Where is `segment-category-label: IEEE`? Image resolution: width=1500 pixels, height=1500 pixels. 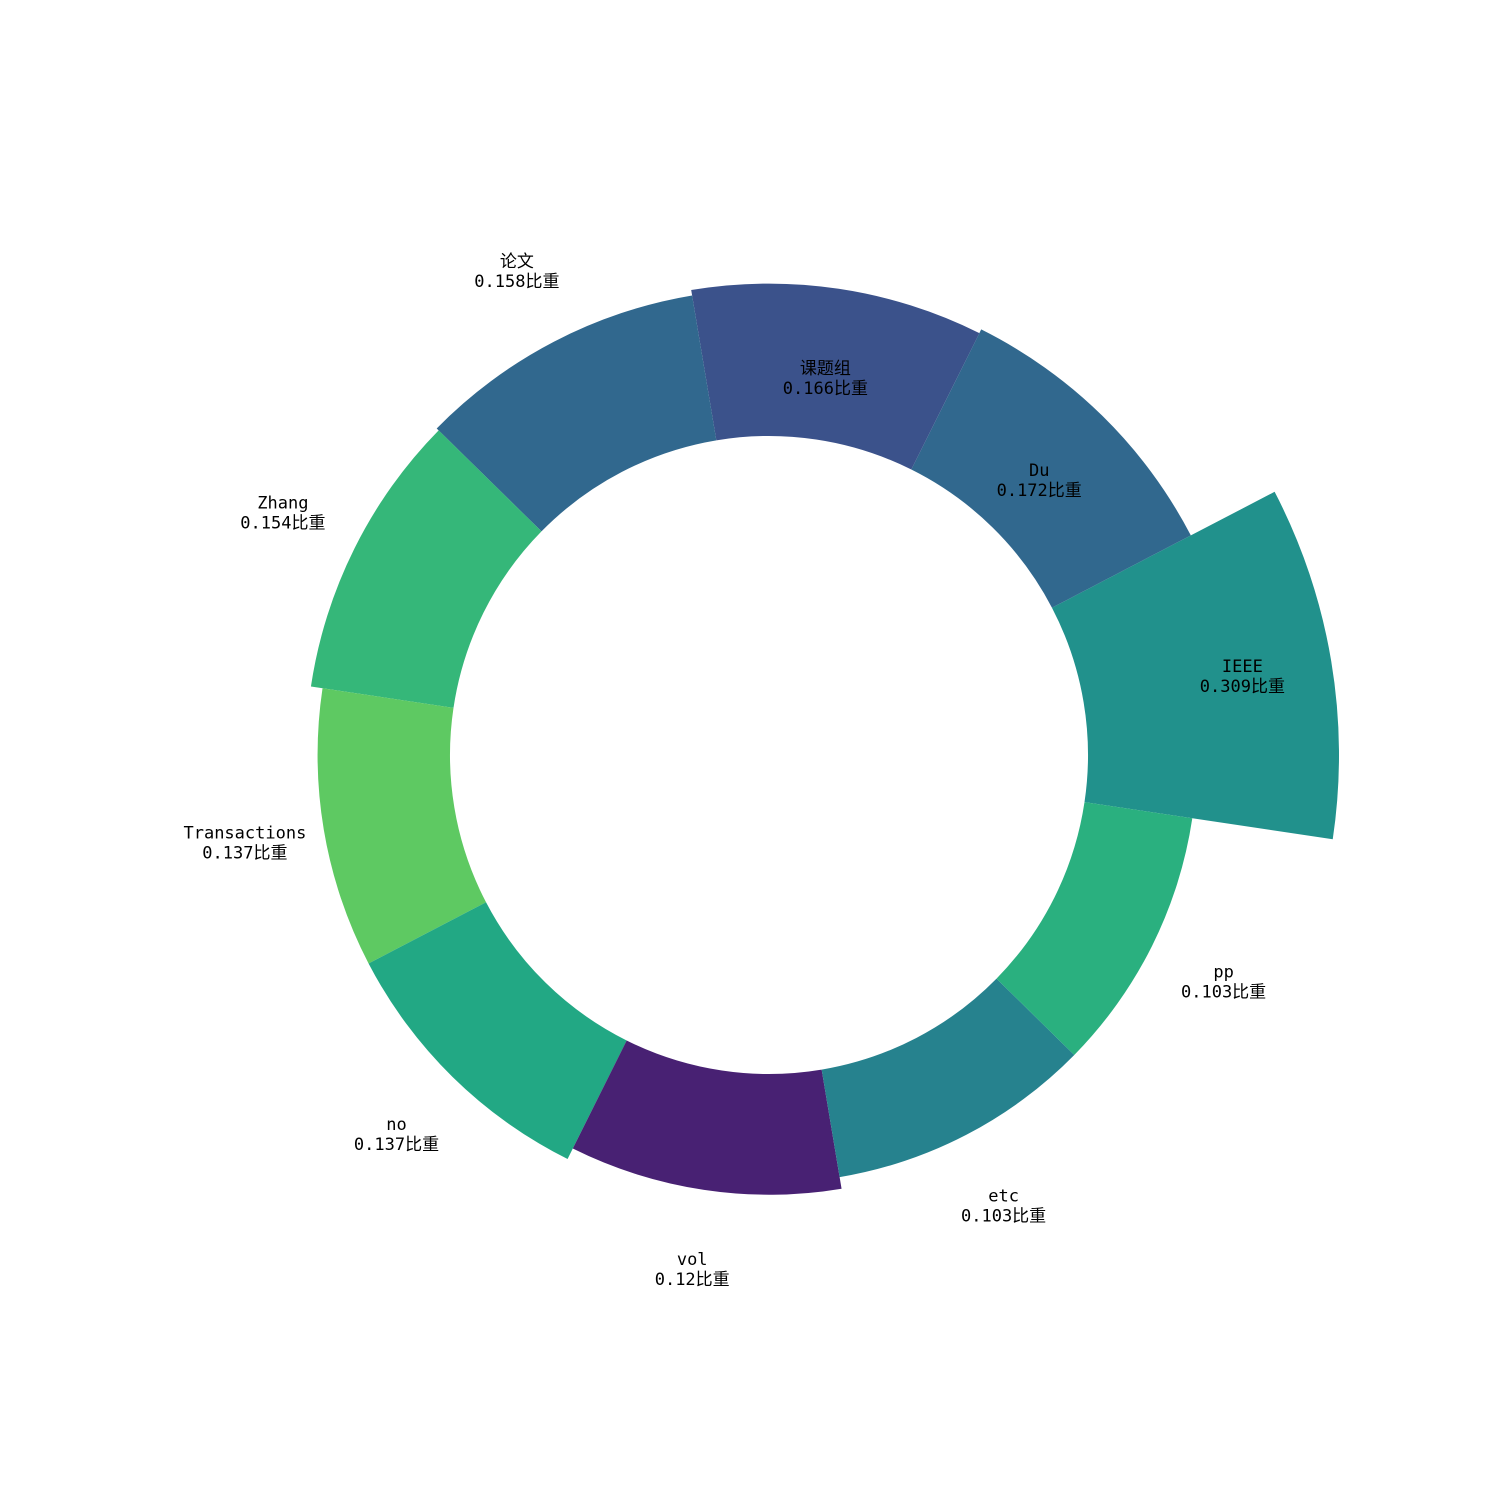
segment-category-label: IEEE is located at coordinates (1242, 667).